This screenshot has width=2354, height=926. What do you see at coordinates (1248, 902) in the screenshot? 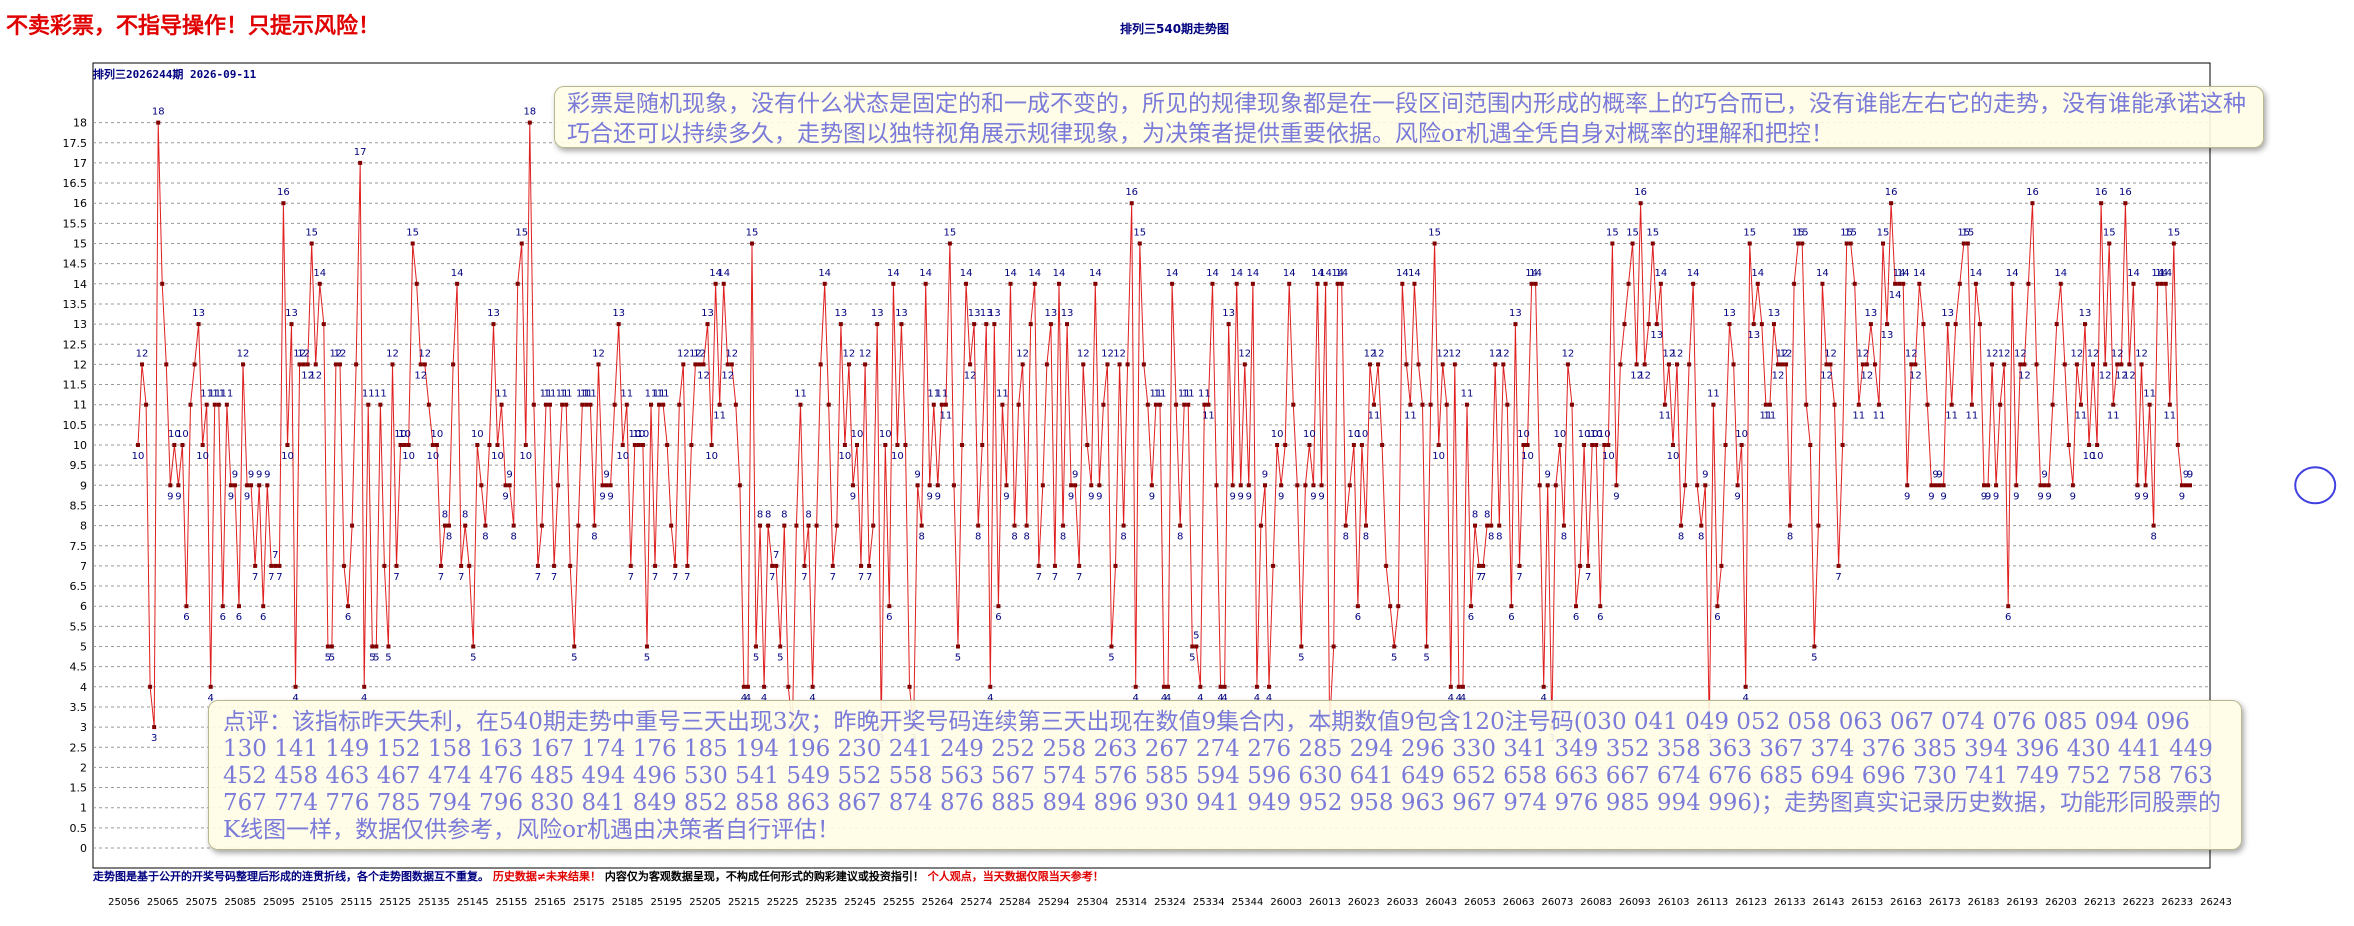
I see `x-tick-label: 25344` at bounding box center [1248, 902].